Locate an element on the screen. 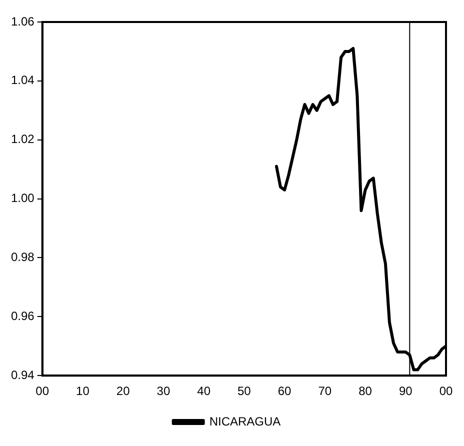 The height and width of the screenshot is (446, 464). x-tick-label: 60 is located at coordinates (285, 391).